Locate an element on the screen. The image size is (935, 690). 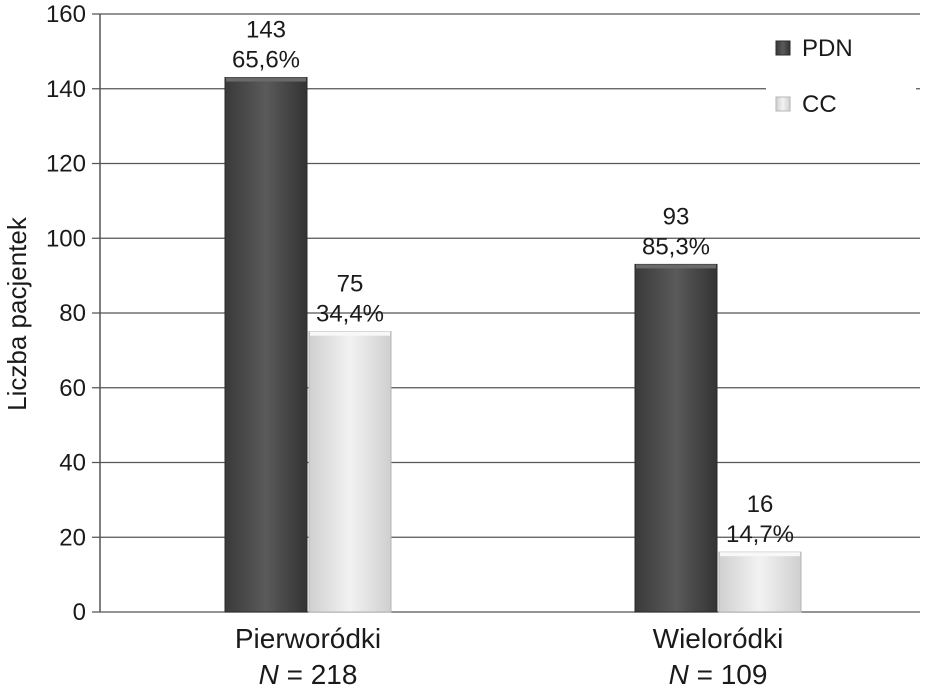
y-axis-title: Liczba pacjentek is located at coordinates (17, 313).